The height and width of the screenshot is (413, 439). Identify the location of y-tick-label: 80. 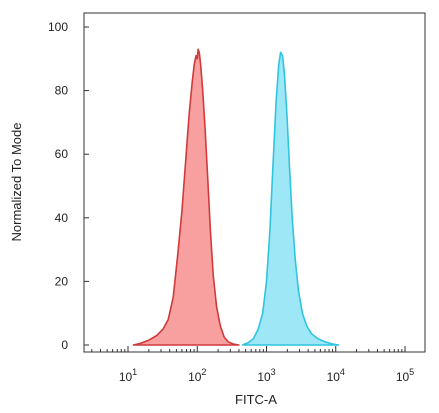
(62, 91).